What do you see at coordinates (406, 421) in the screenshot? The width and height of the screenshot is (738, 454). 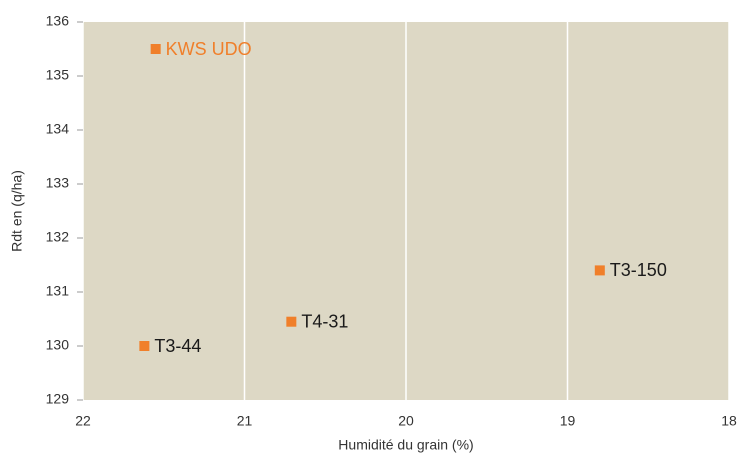 I see `x-tick-label: 20` at bounding box center [406, 421].